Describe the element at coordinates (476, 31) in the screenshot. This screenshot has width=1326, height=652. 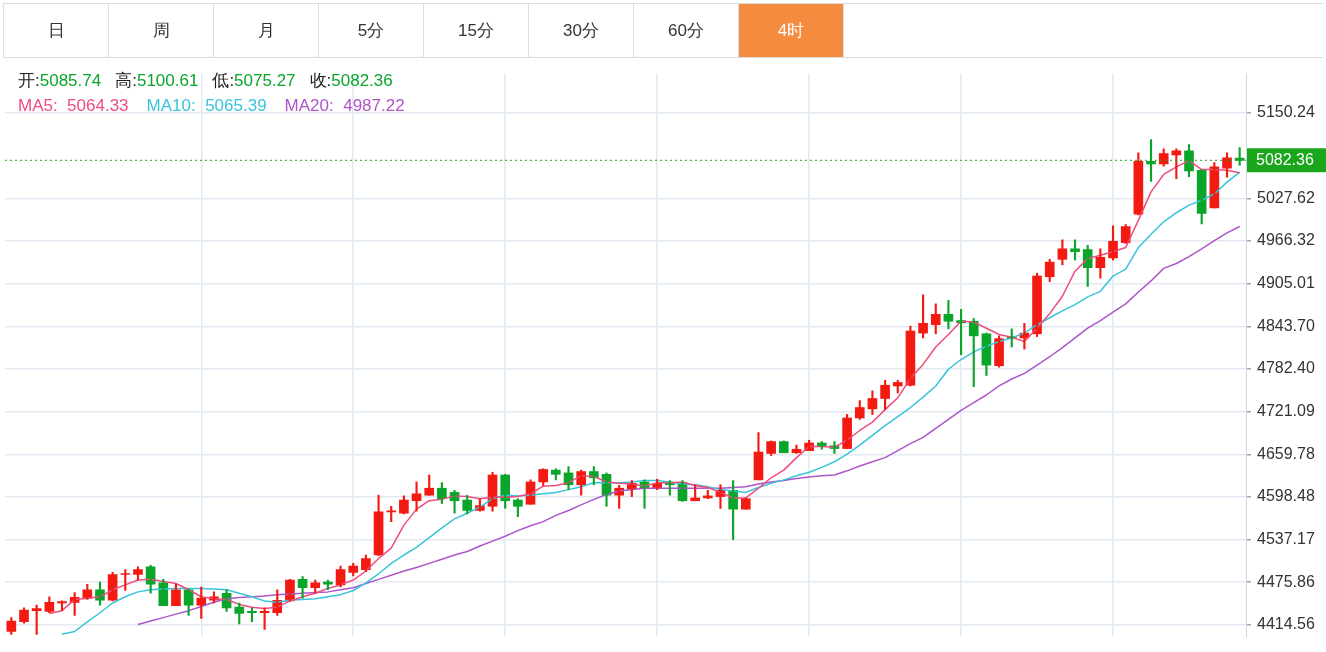
I see `text: 15分` at that location.